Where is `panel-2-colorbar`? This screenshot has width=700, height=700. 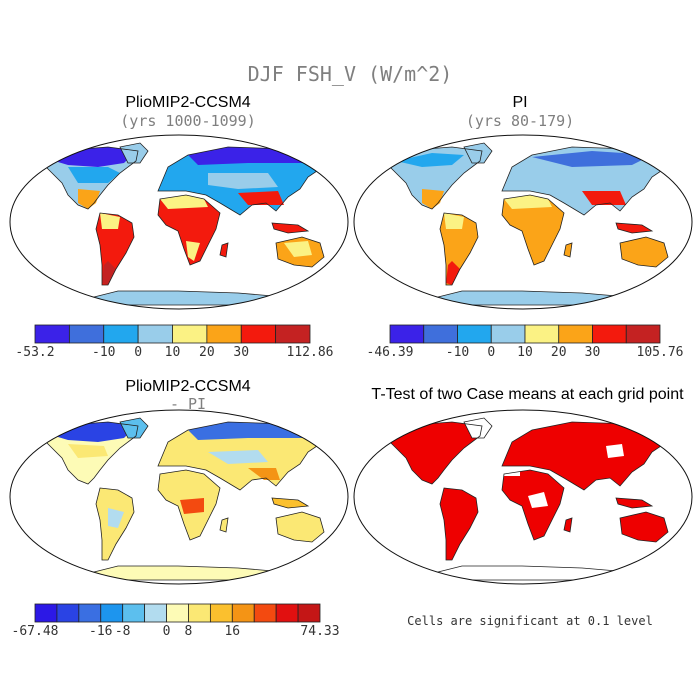 panel-2-colorbar is located at coordinates (525, 334).